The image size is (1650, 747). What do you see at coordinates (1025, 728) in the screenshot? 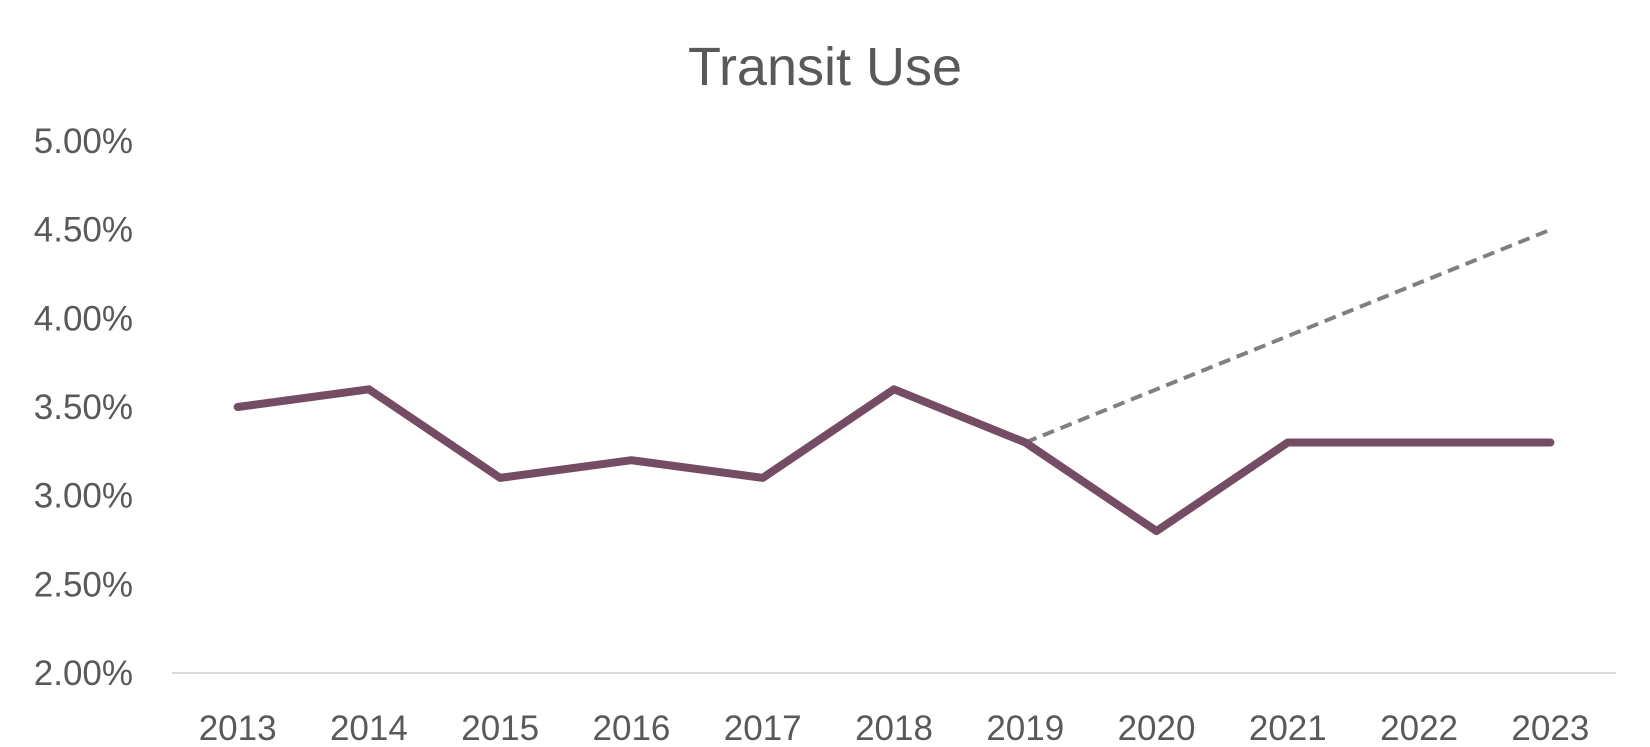
I see `x-tick-label: 2019` at bounding box center [1025, 728].